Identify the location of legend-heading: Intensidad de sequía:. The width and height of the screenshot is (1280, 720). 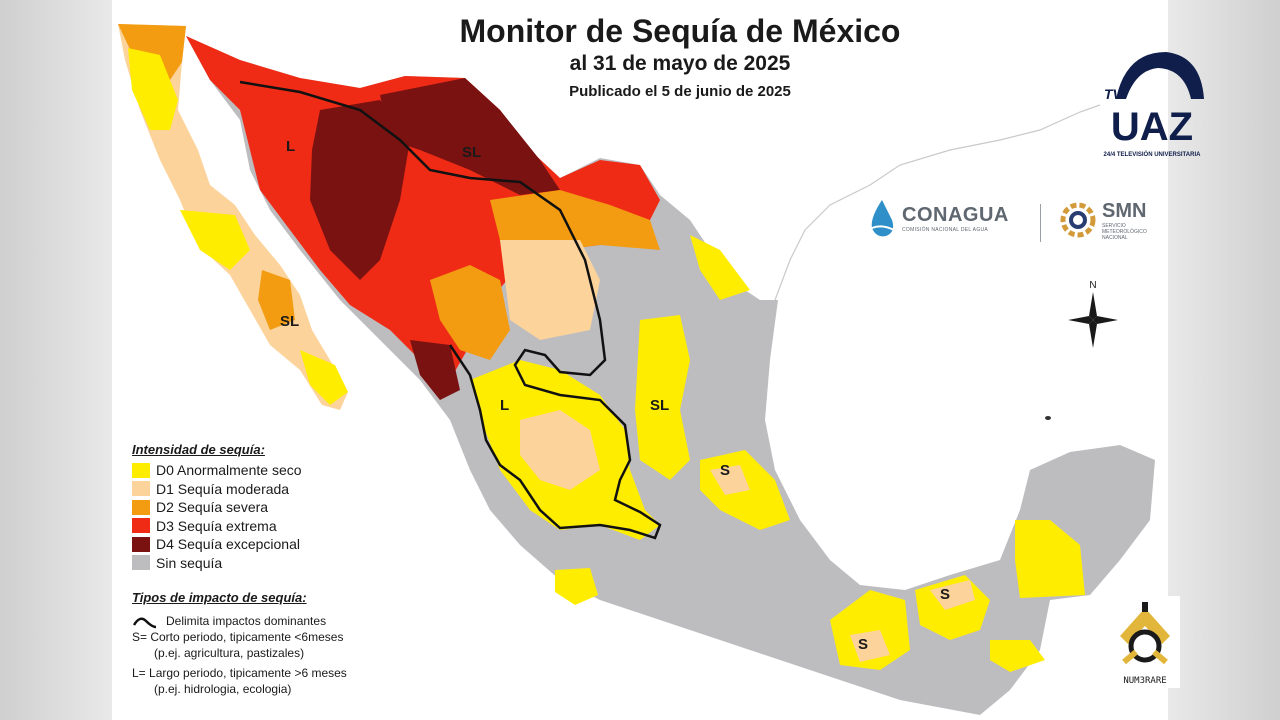
(198, 449).